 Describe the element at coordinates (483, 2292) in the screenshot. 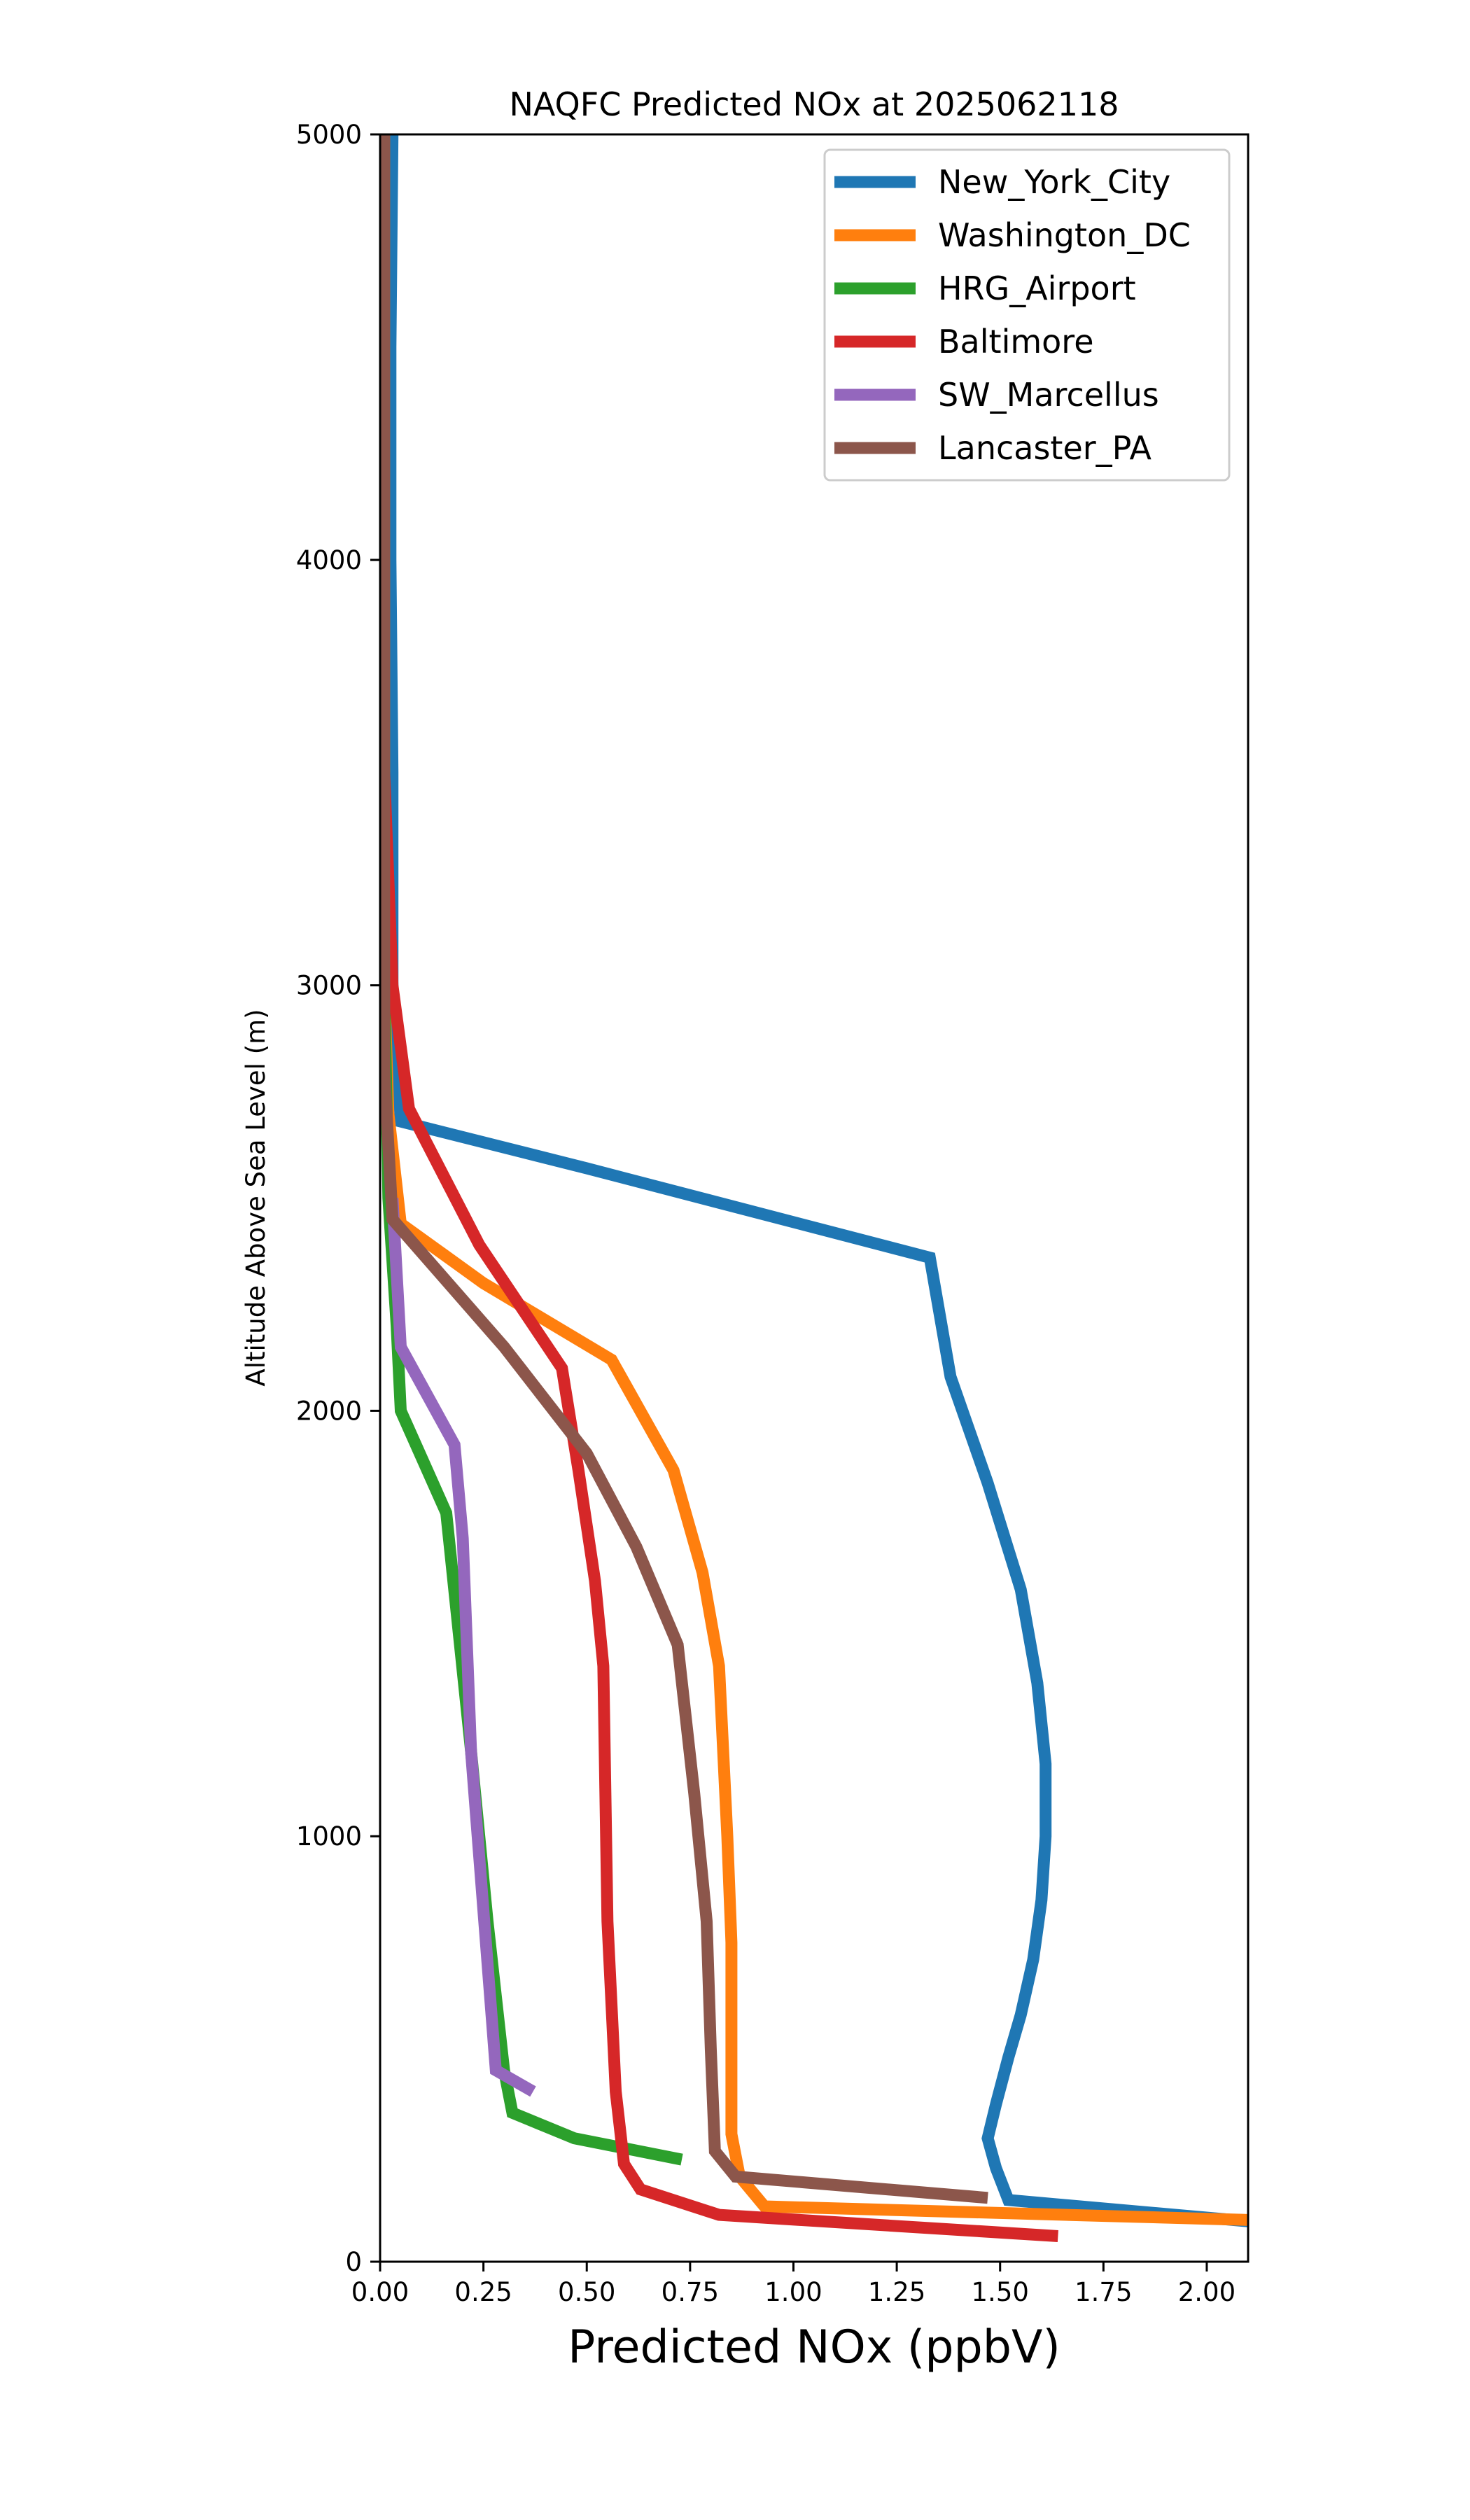

I see `x-tick-label-1: 0.25` at that location.